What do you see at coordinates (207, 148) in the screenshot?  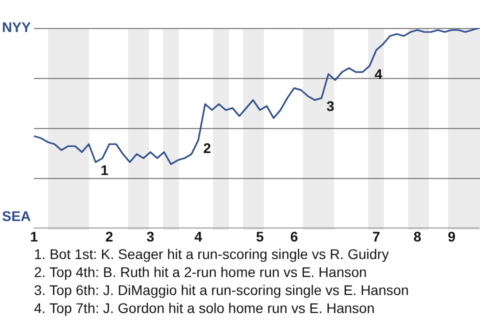 I see `annotation: 2` at bounding box center [207, 148].